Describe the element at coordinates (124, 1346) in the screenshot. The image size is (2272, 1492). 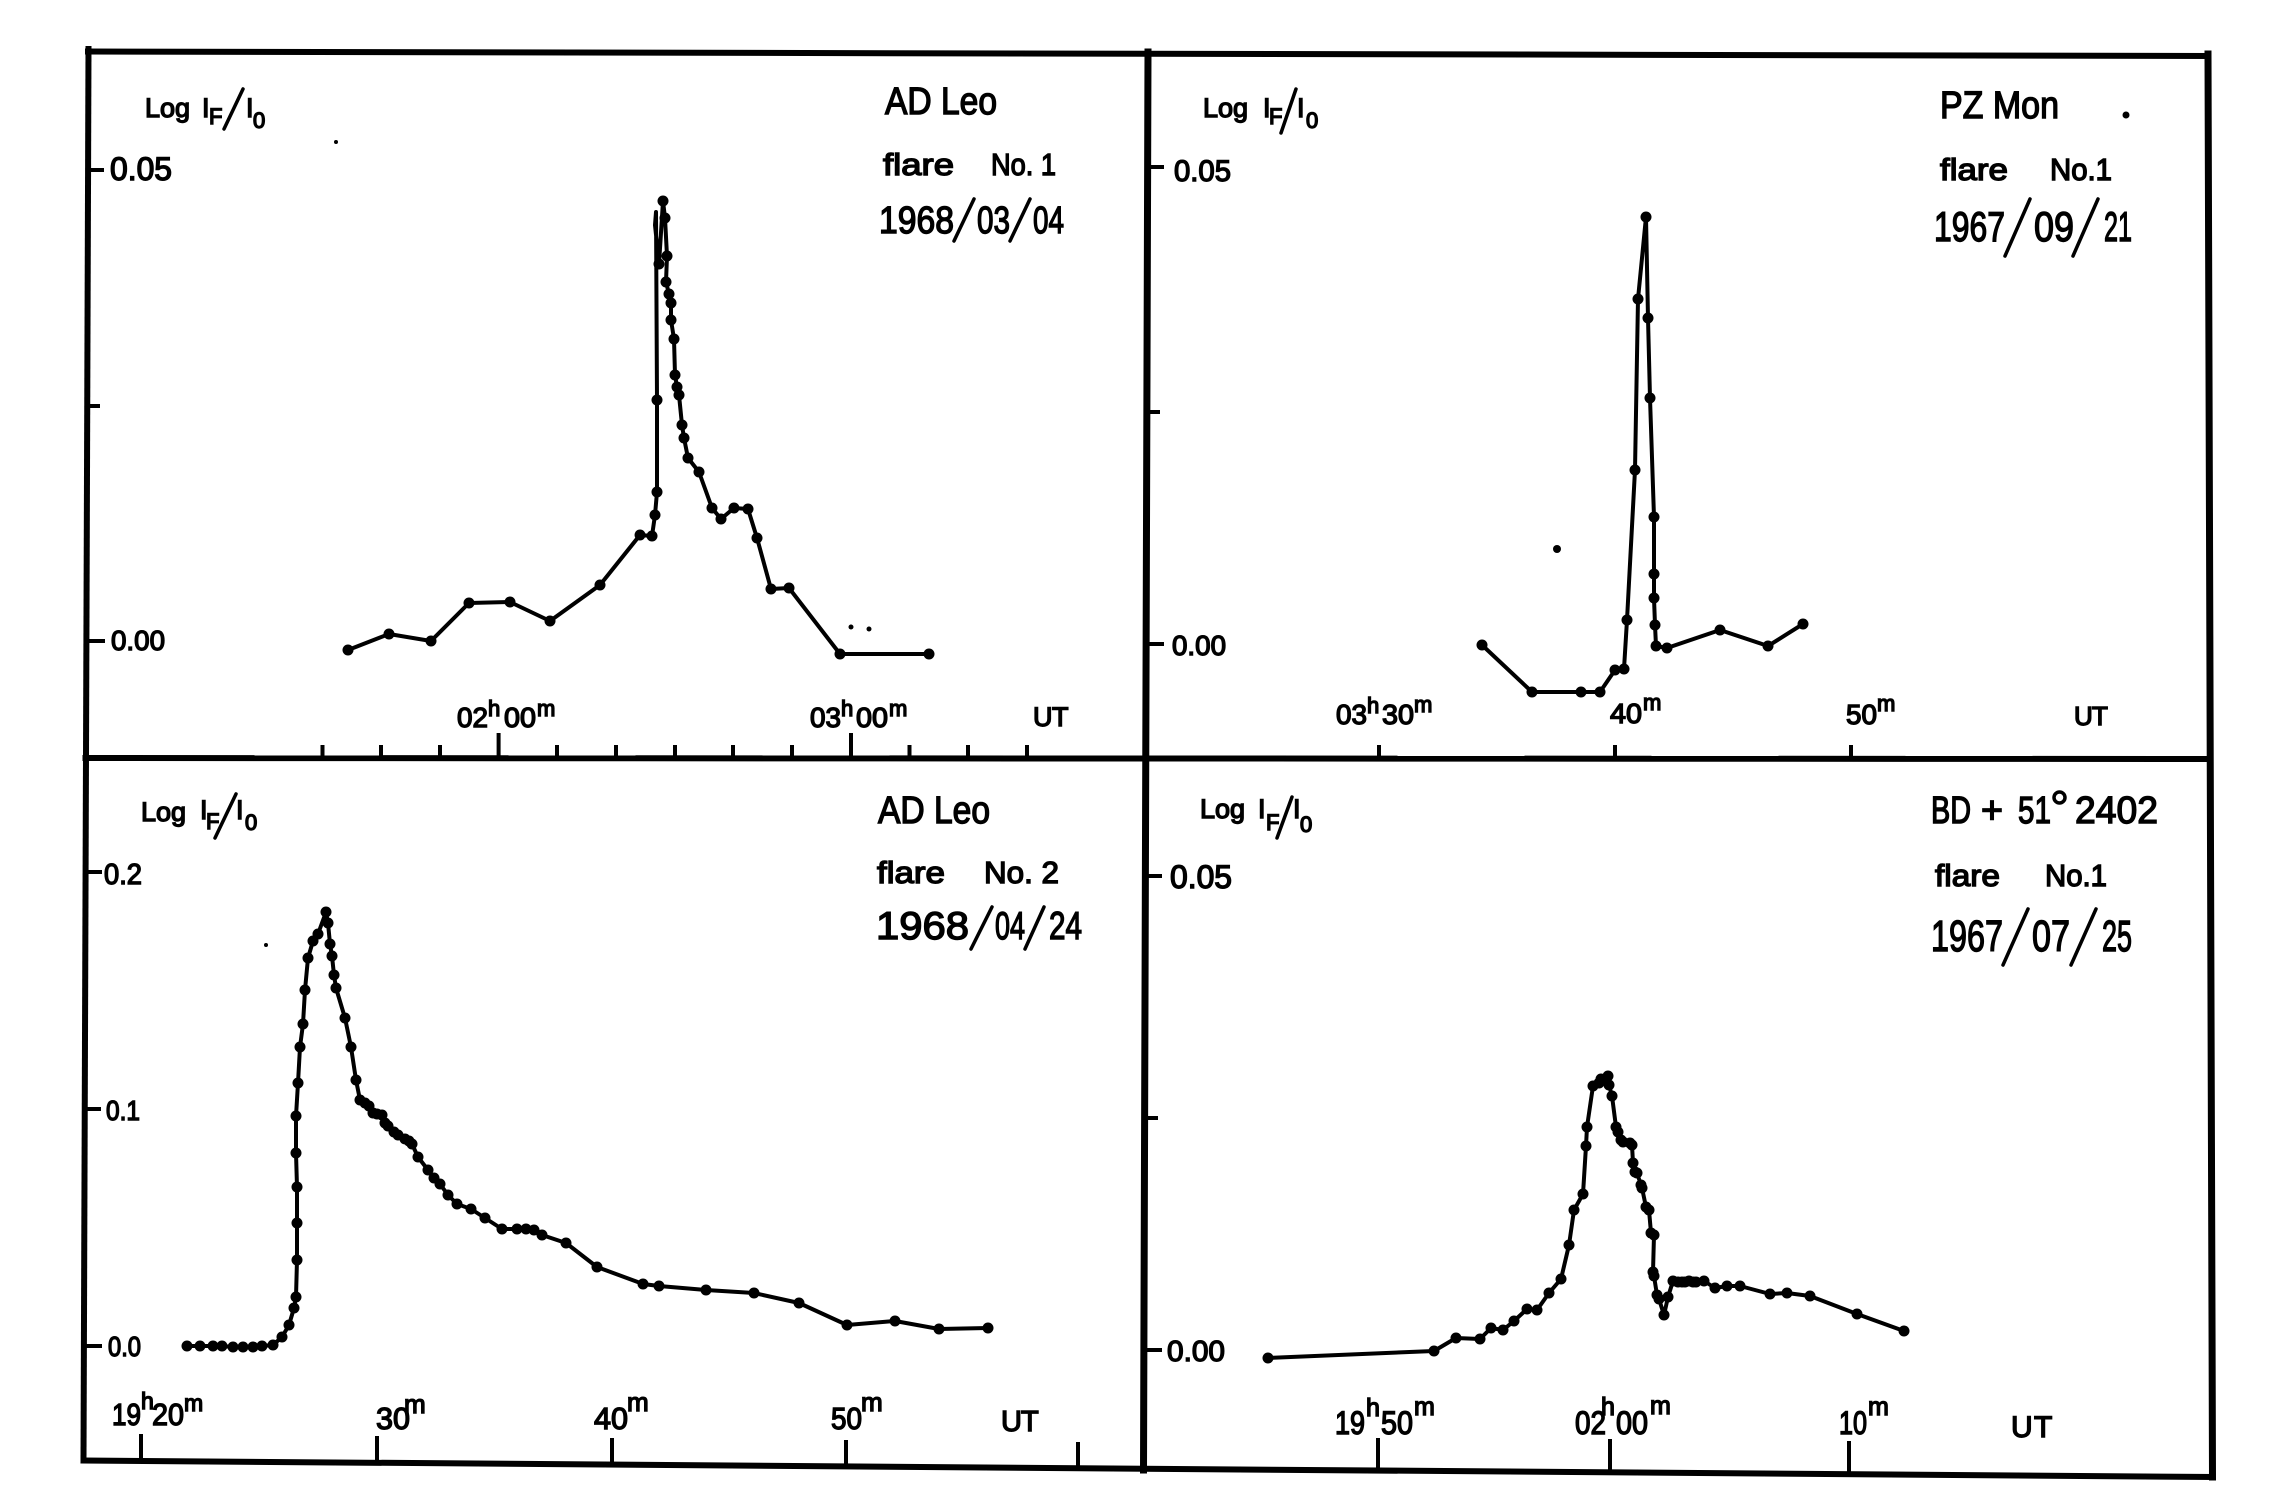
I see `svg-text: 0.0` at that location.